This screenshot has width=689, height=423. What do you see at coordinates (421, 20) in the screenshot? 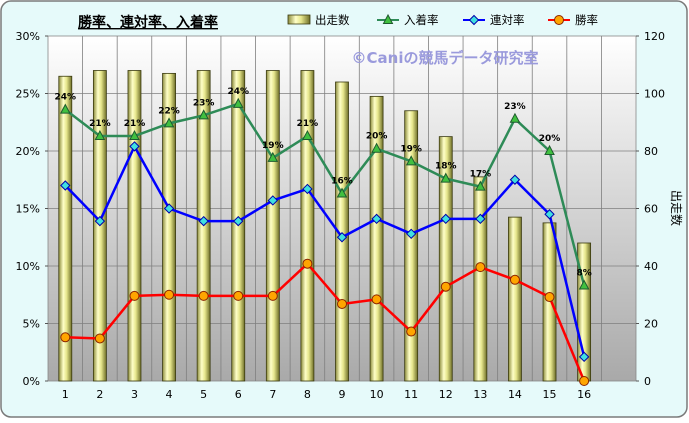
I see `legend-label: 入着率` at bounding box center [421, 20].